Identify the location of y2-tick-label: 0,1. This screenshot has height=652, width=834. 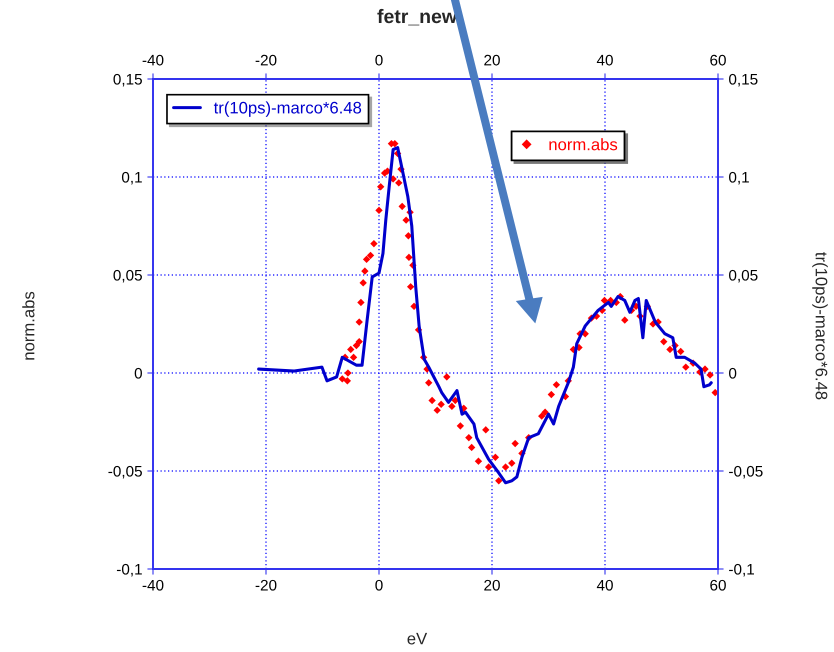
(739, 178).